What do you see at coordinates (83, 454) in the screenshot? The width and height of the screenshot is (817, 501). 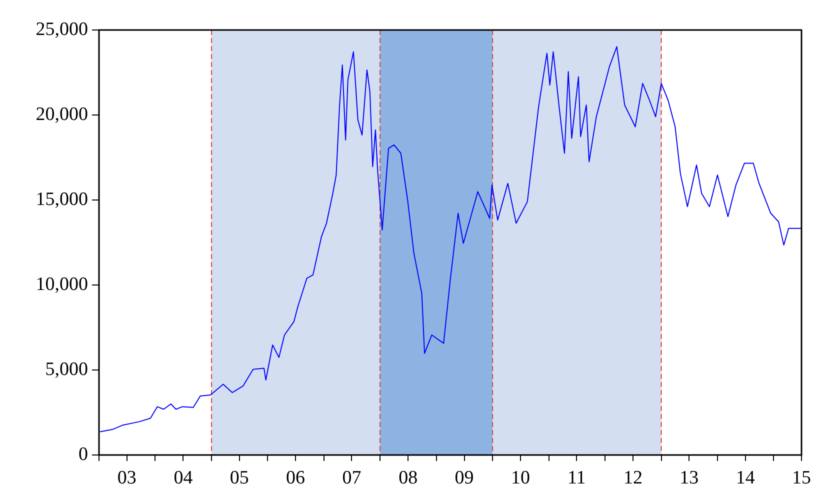 I see `y-tick-label: 0` at bounding box center [83, 454].